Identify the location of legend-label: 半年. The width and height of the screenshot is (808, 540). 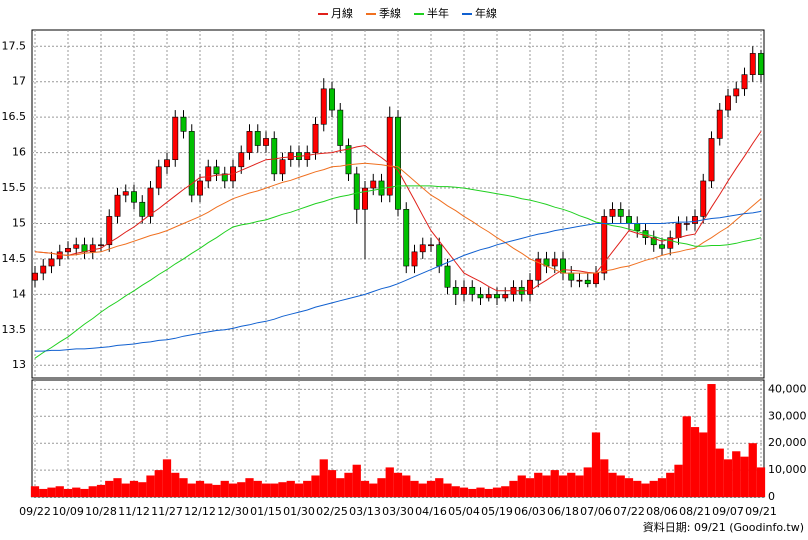
(438, 13).